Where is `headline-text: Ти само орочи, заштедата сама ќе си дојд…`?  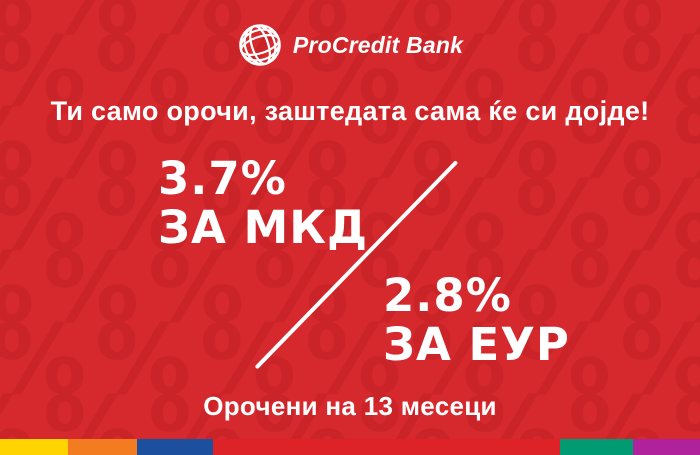 headline-text: Ти само орочи, заштедата сама ќе си дојд… is located at coordinates (350, 111).